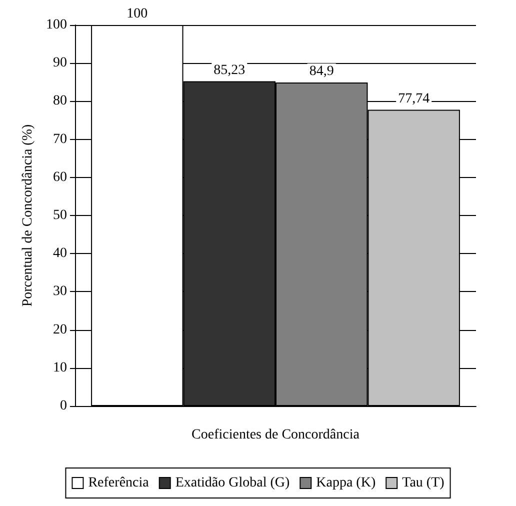 The image size is (516, 506). I want to click on legend-label: Kappa (K), so click(346, 483).